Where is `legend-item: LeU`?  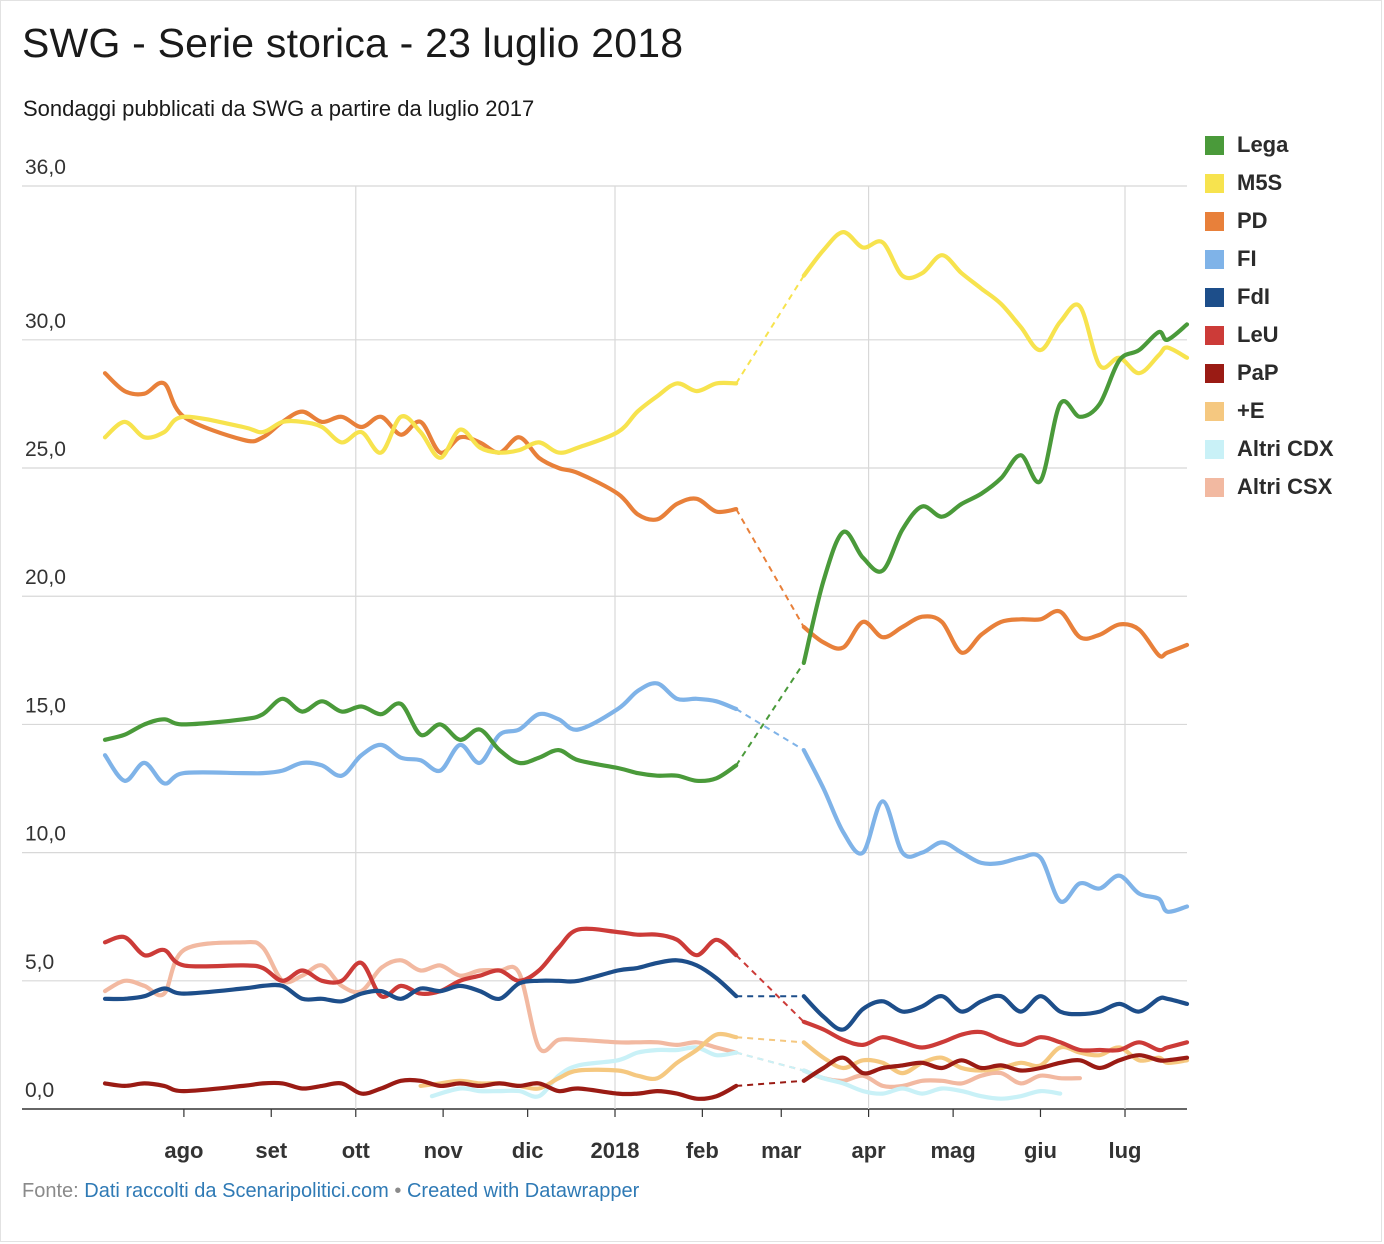
legend-item: LeU is located at coordinates (1269, 335).